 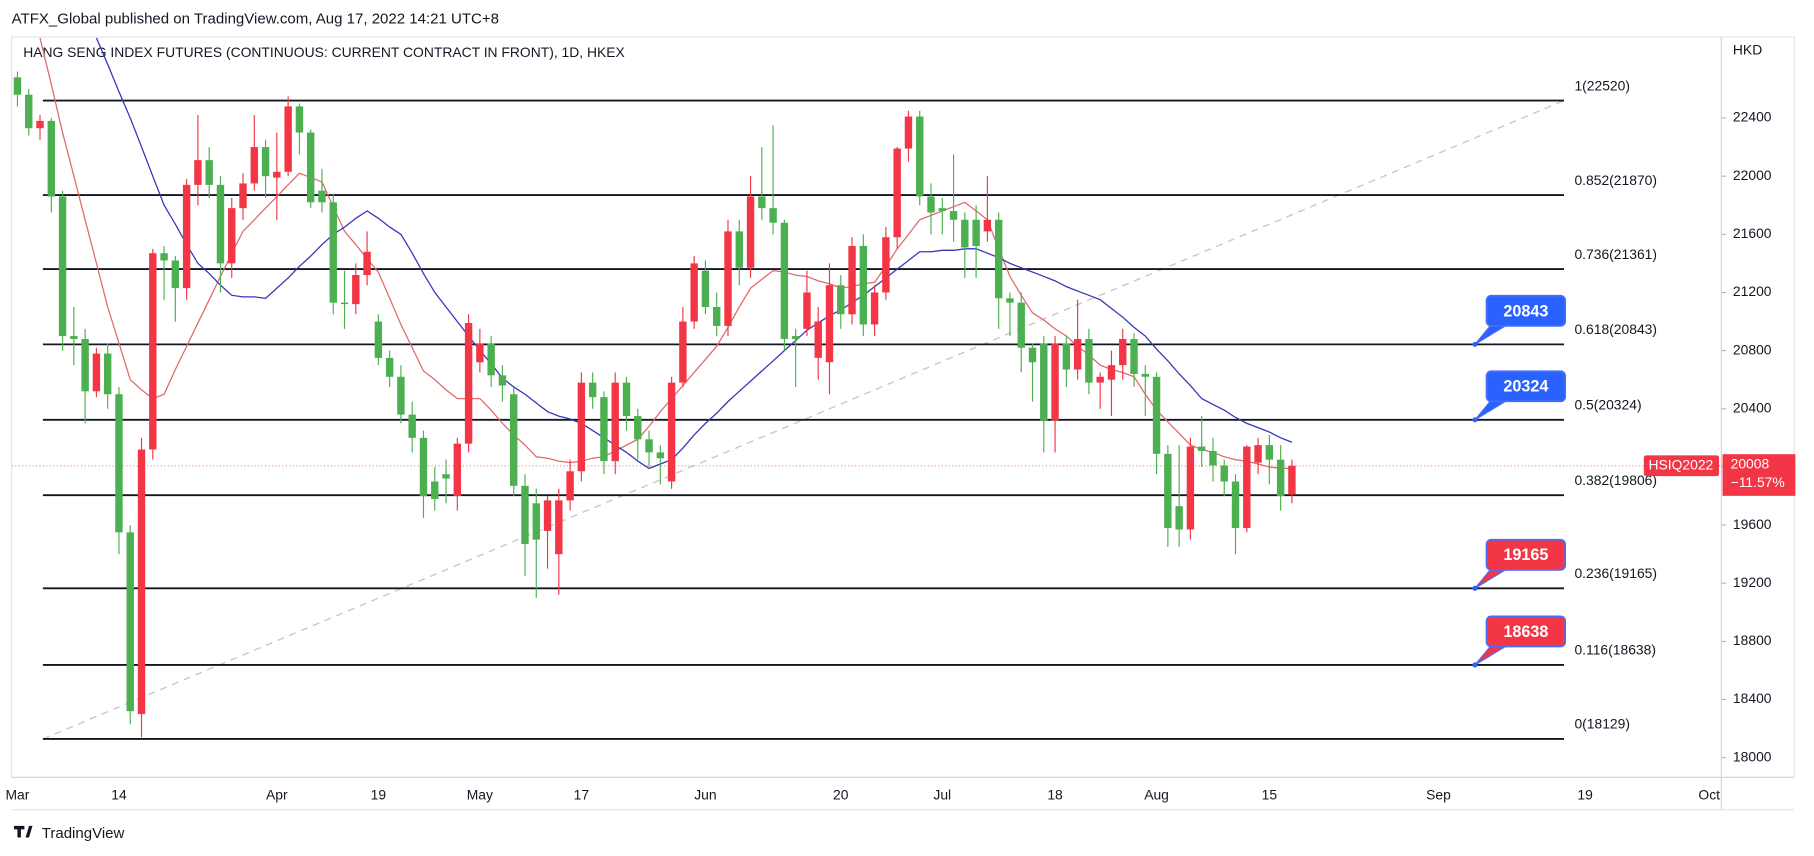 I want to click on x-tick-label: 17, so click(x=582, y=795).